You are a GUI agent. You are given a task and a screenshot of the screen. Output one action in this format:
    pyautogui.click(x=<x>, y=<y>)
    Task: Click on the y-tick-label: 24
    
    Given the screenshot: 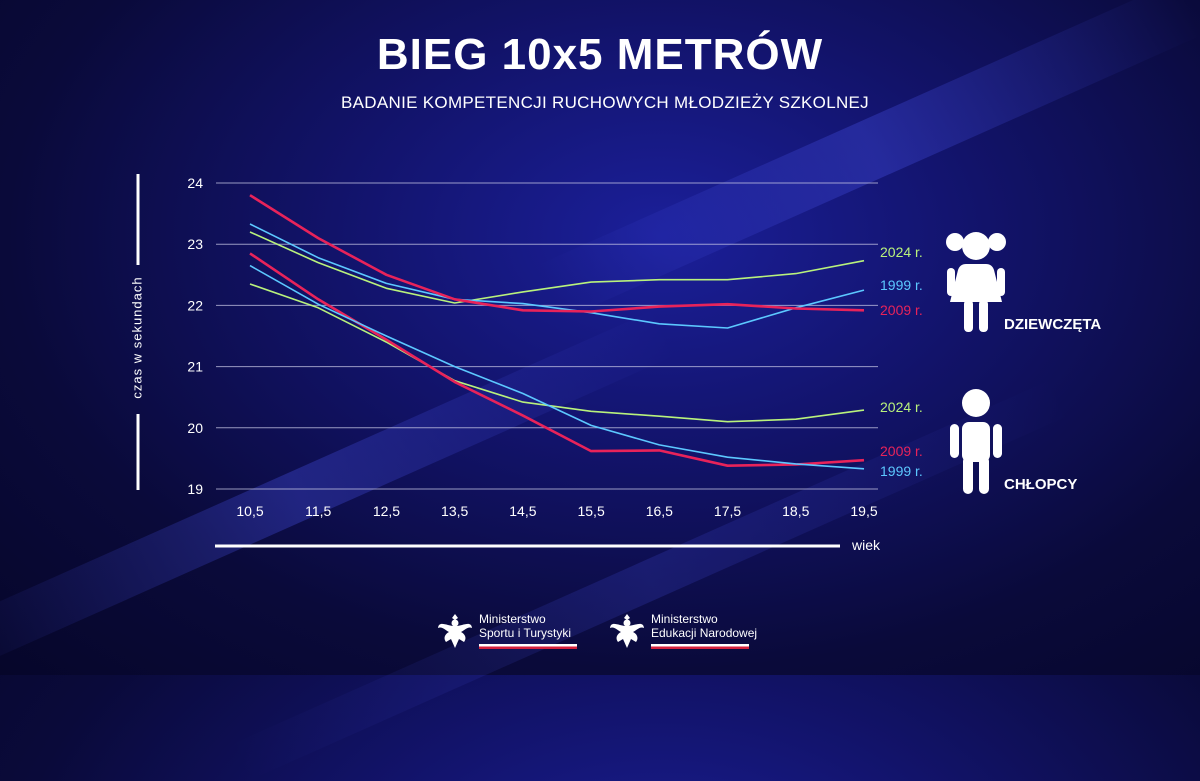 What is the action you would take?
    pyautogui.click(x=195, y=183)
    